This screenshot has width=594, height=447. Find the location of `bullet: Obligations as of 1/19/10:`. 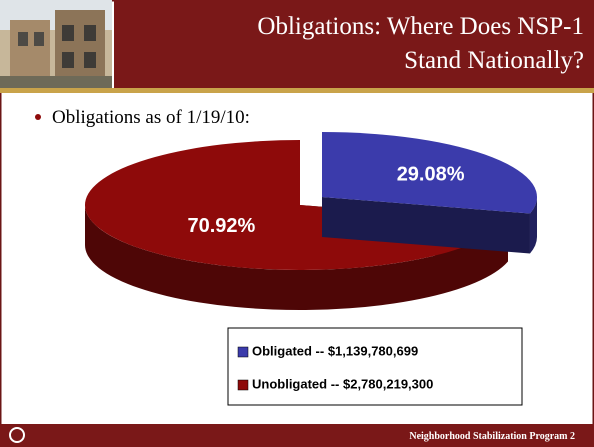

bullet: Obligations as of 1/19/10: is located at coordinates (151, 117).